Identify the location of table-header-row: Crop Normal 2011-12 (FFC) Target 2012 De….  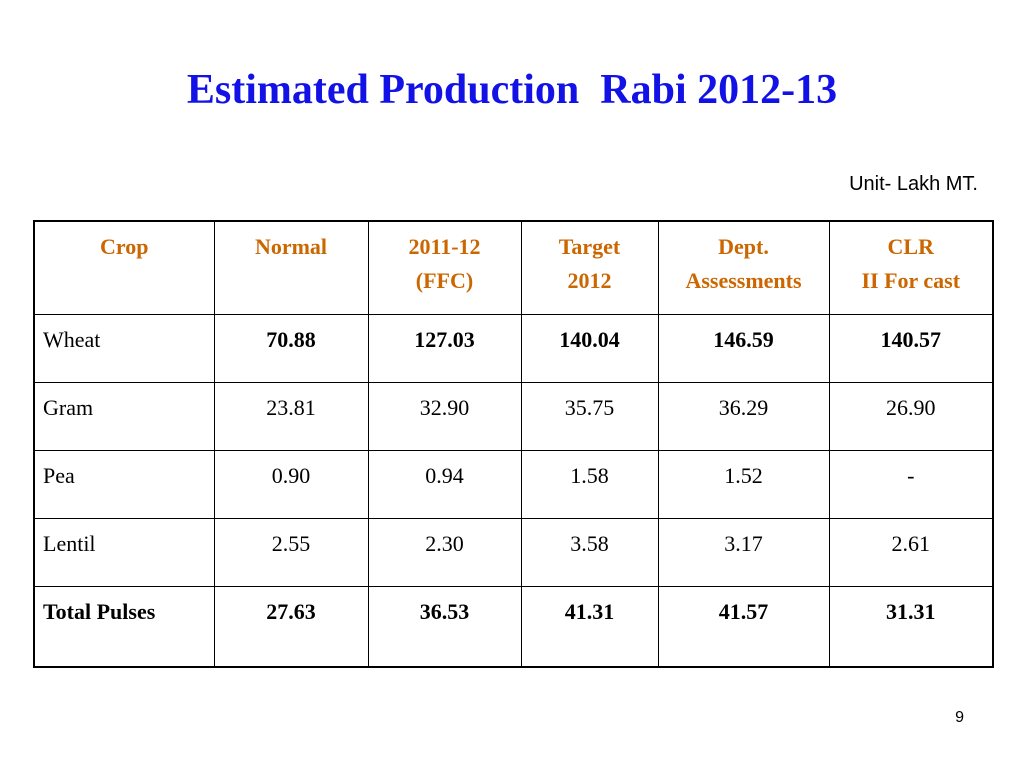
(513, 267).